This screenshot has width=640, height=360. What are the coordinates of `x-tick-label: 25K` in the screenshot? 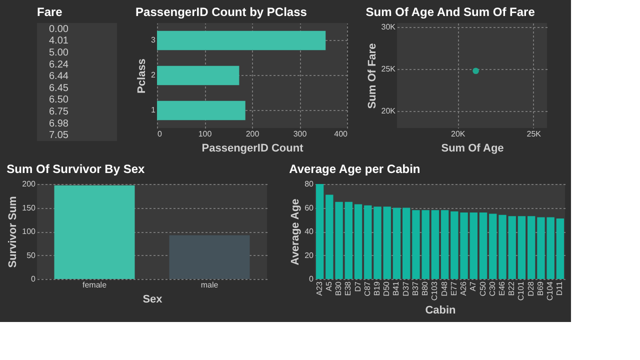 It's located at (534, 134).